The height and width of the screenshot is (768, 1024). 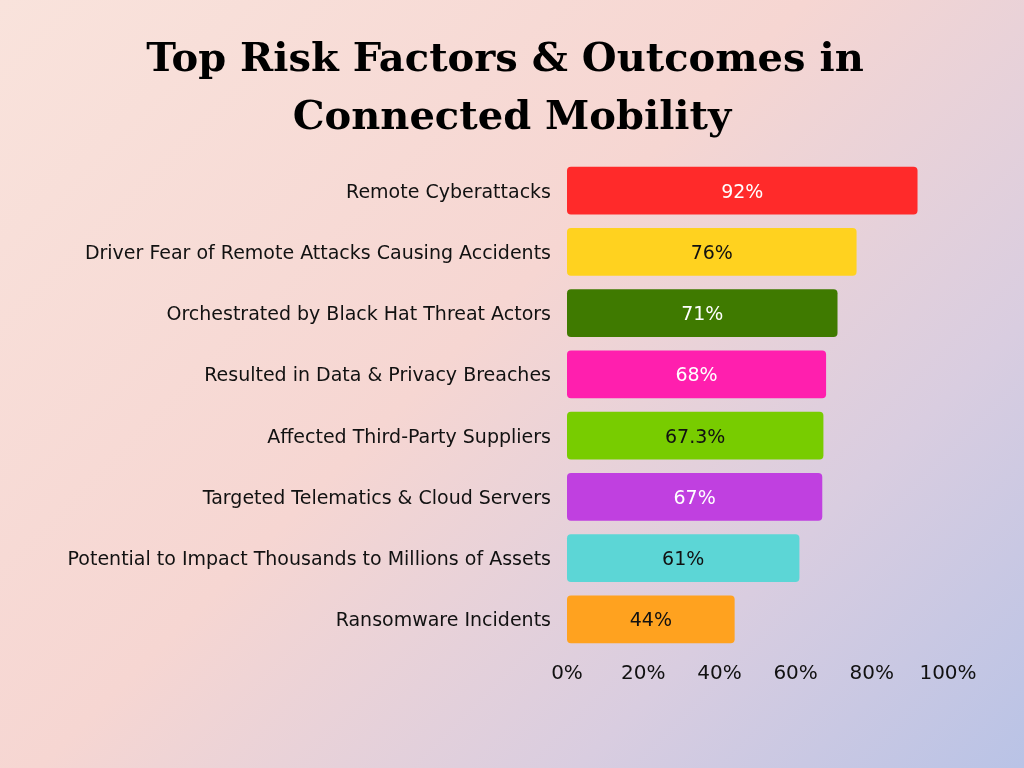 What do you see at coordinates (448, 190) in the screenshot?
I see `y-tick-label: Remote Cyberattacks` at bounding box center [448, 190].